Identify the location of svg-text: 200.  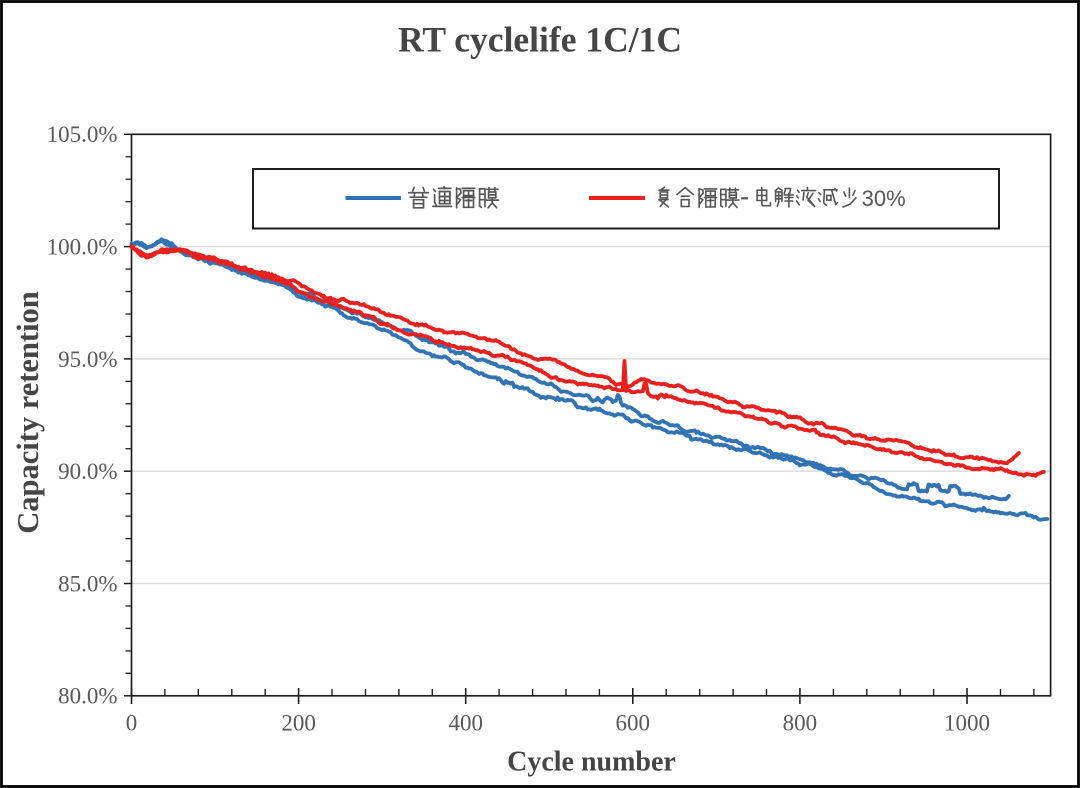
(298, 723).